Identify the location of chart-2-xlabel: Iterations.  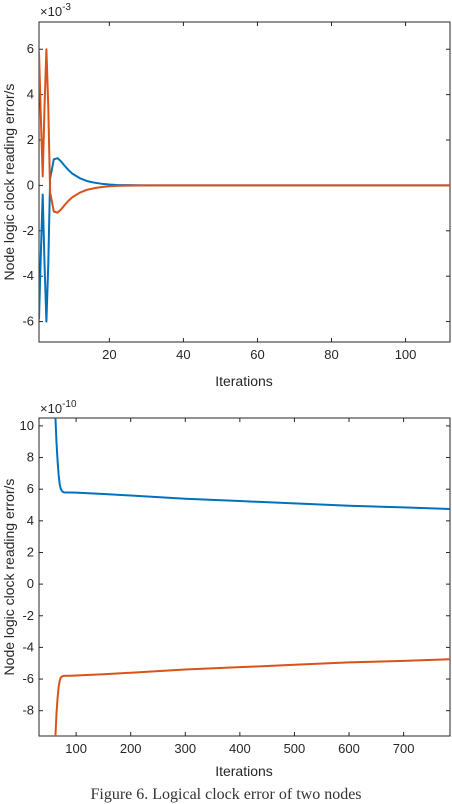
(244, 771).